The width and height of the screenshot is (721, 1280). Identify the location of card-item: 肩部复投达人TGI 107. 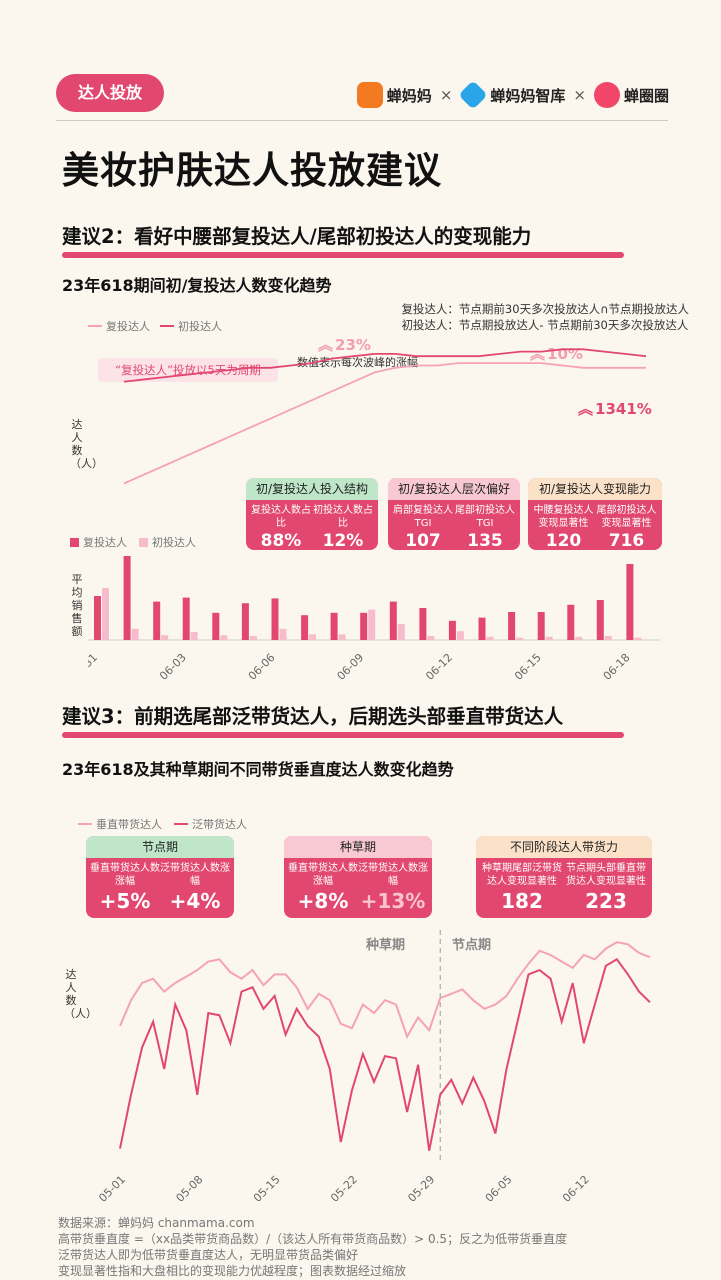
(423, 527).